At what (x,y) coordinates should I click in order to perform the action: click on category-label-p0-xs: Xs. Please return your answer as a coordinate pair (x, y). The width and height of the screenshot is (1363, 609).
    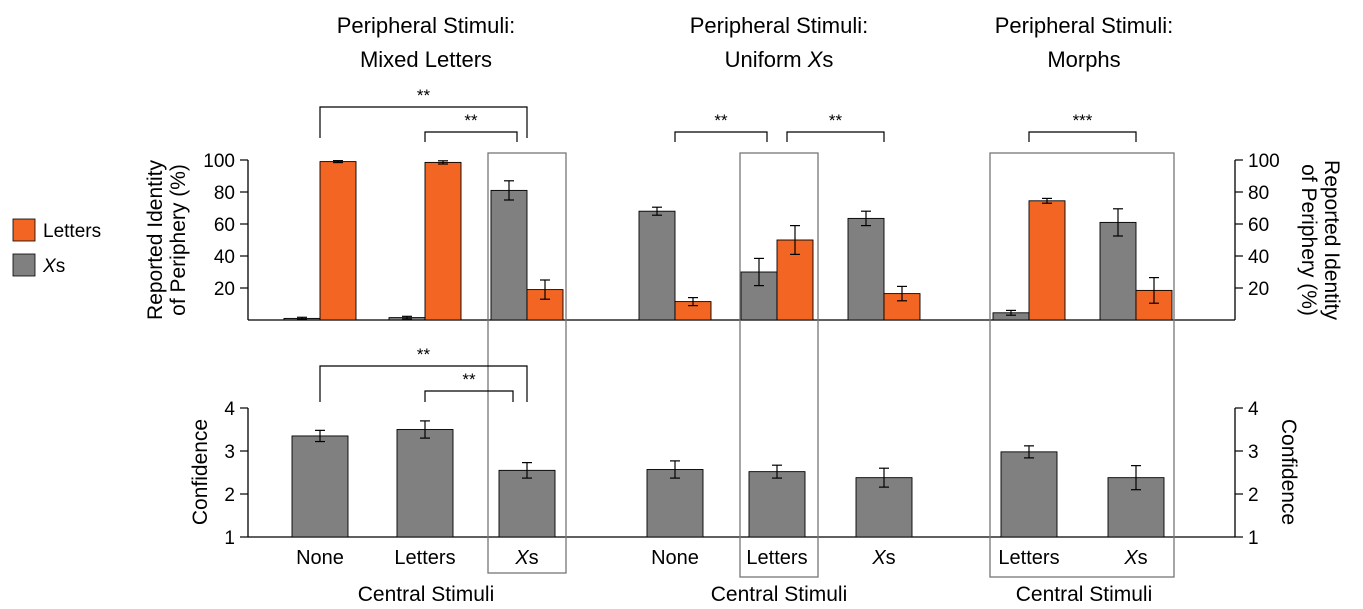
    Looking at the image, I should click on (526, 558).